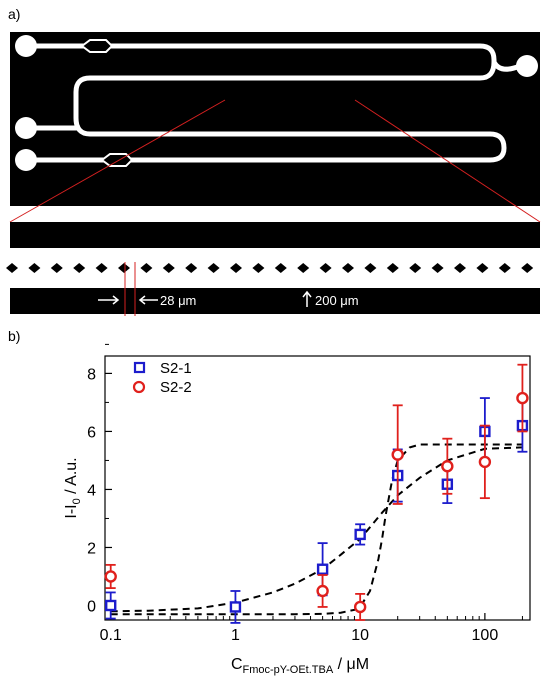  What do you see at coordinates (162, 378) in the screenshot?
I see `legend: S2-1 S2-2` at bounding box center [162, 378].